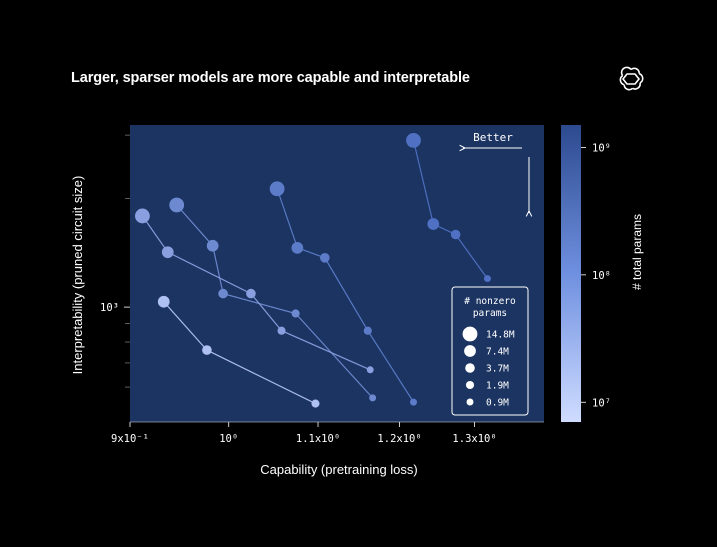 The image size is (717, 547). What do you see at coordinates (474, 439) in the screenshot?
I see `x-tick-label-4: 1.3x10⁰` at bounding box center [474, 439].